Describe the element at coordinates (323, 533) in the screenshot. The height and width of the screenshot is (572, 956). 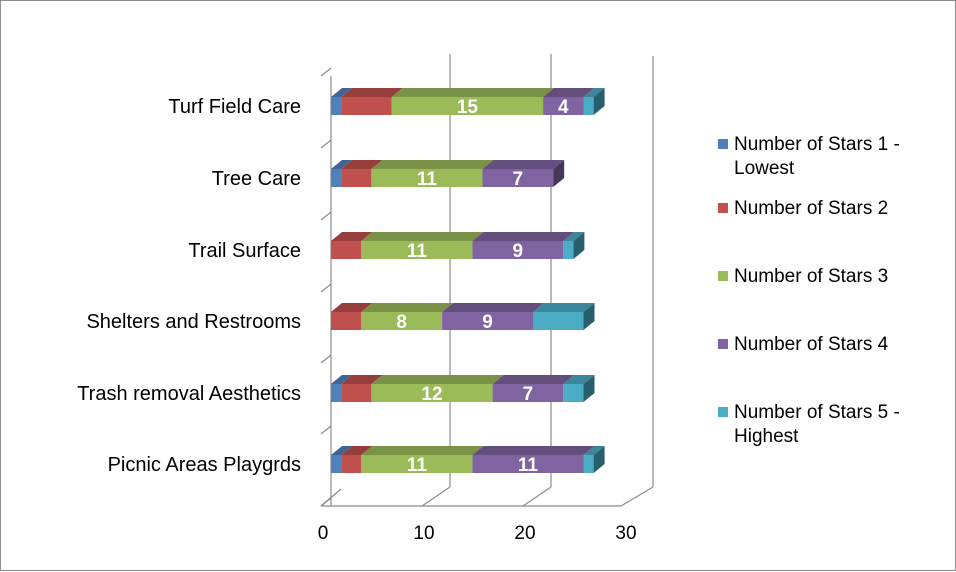
I see `x-tick-label: 0` at that location.